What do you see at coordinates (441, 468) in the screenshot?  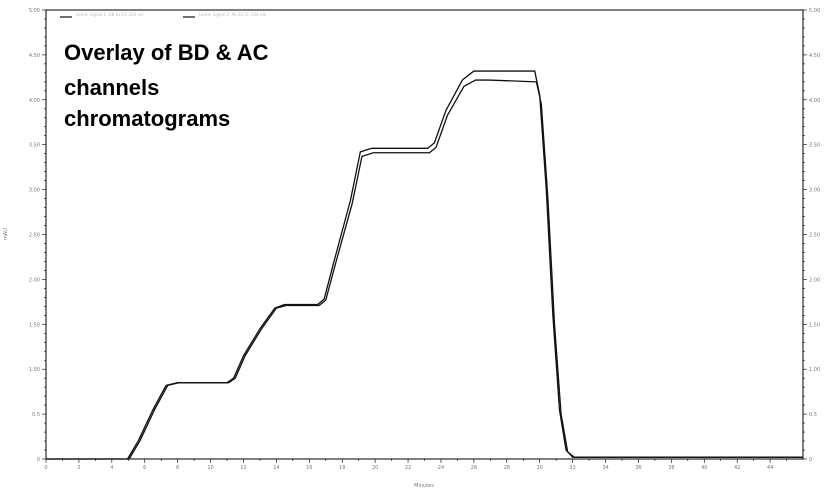 I see `x-tick-label: 24` at bounding box center [441, 468].